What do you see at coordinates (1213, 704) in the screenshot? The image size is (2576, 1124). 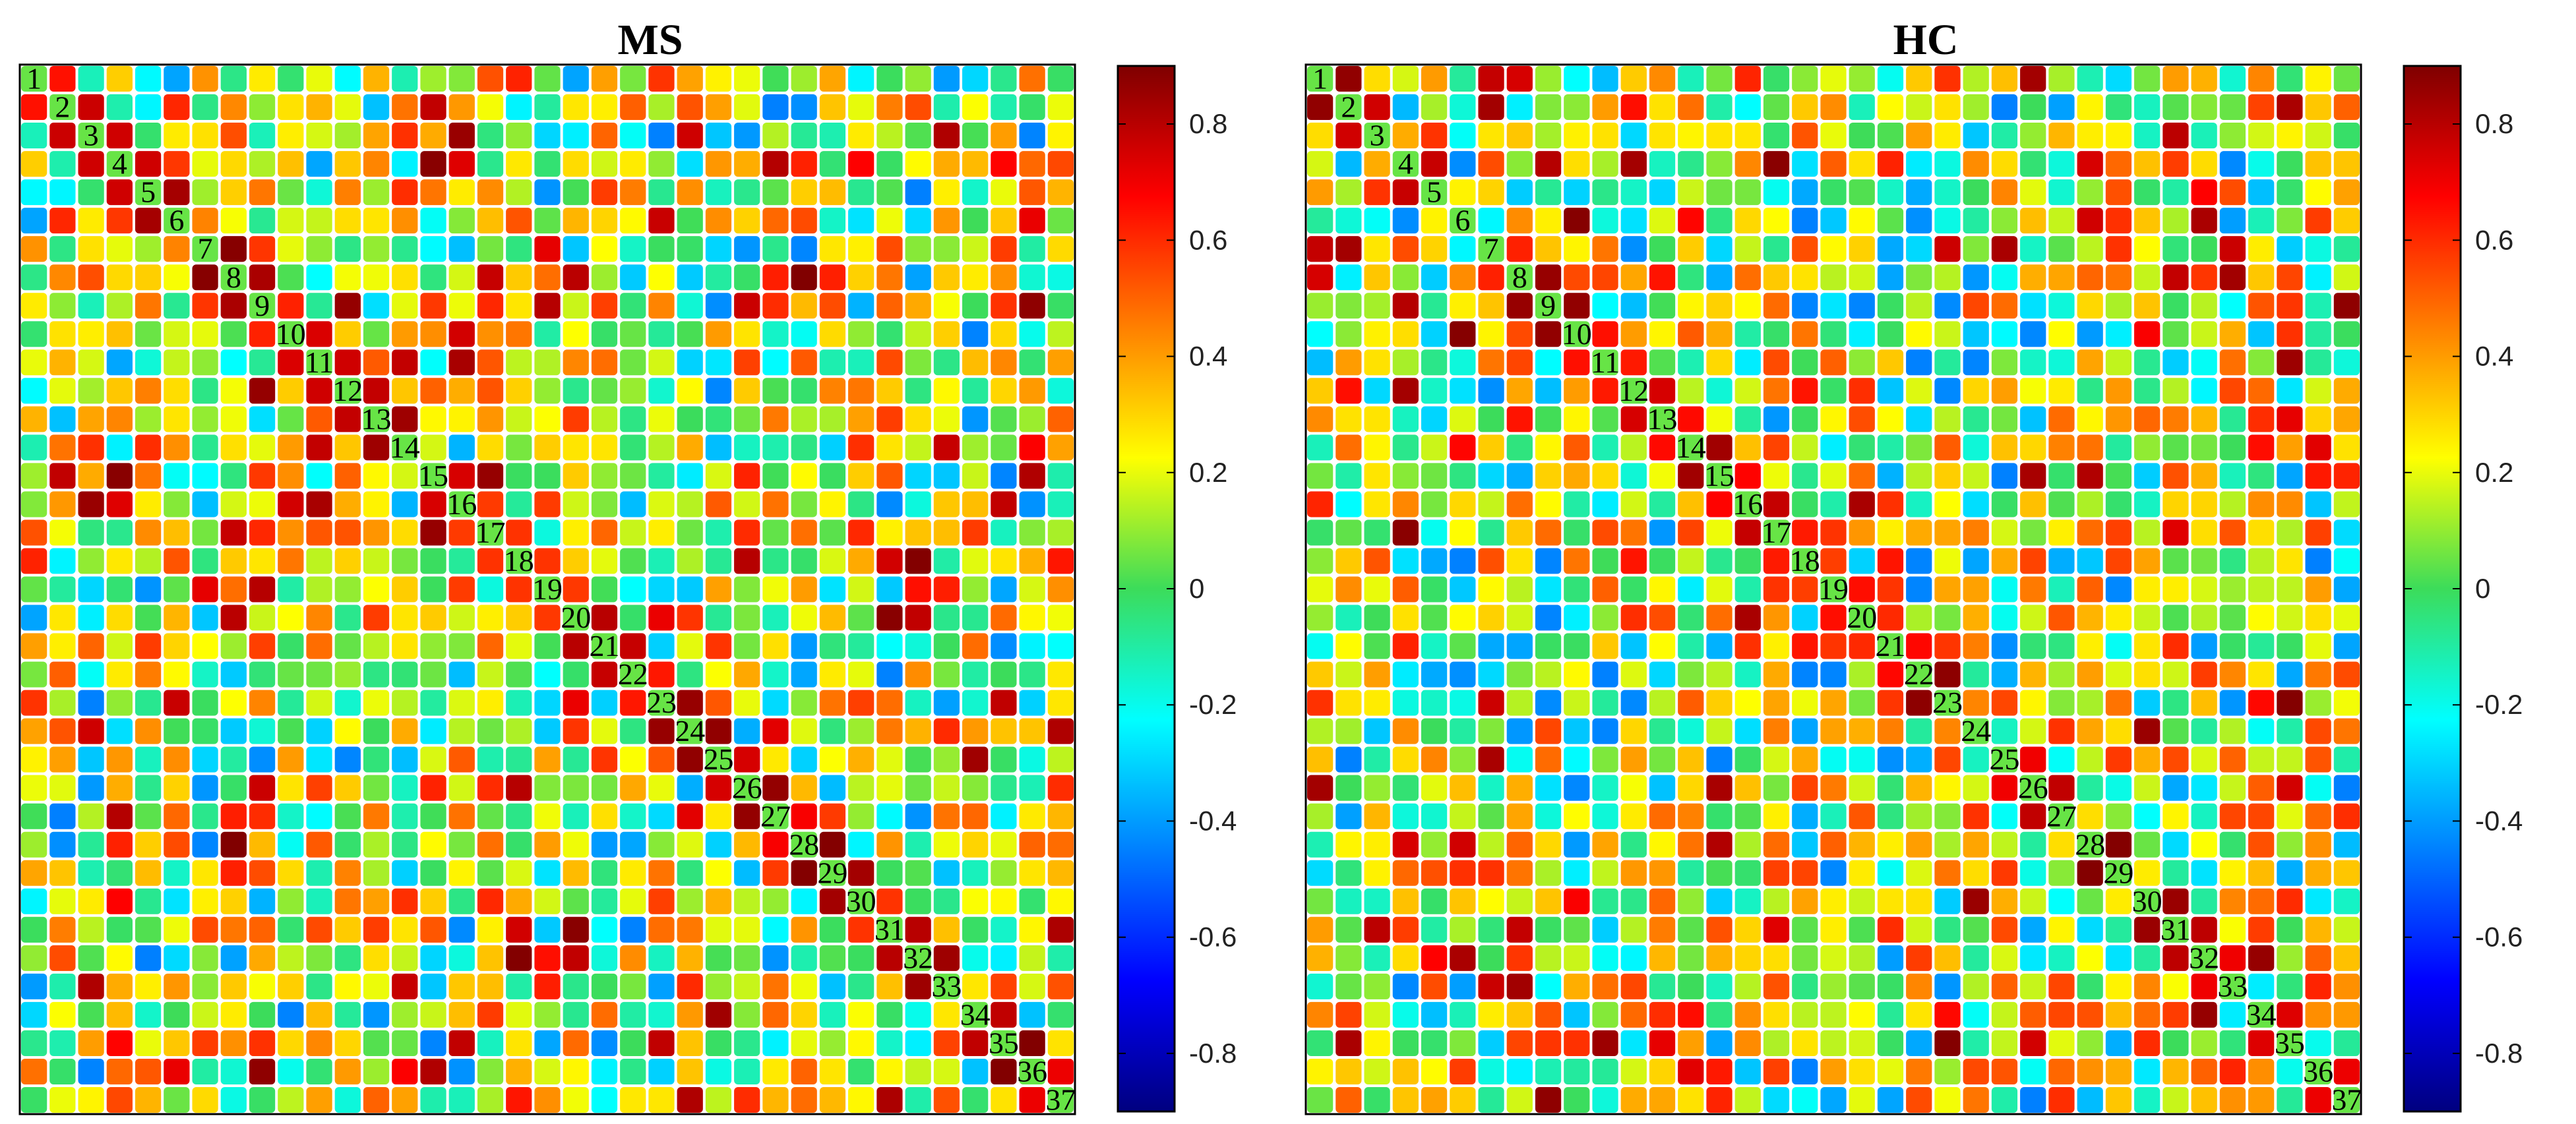 I see `colorbar-tick-label-ms: -0.2` at bounding box center [1213, 704].